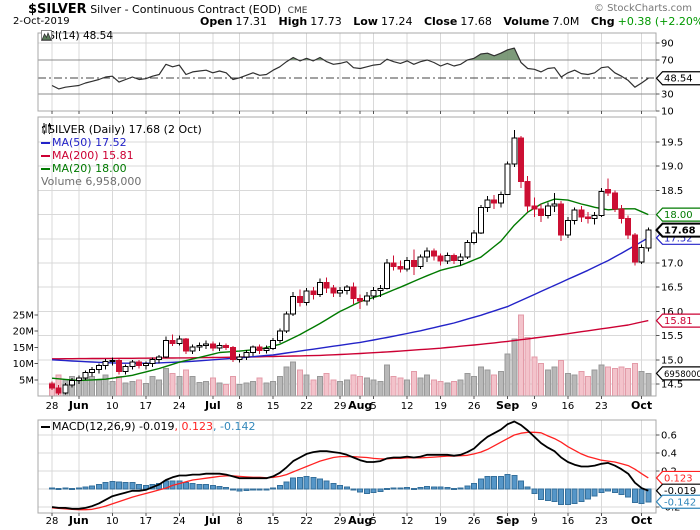  What do you see at coordinates (534, 406) in the screenshot?
I see `x-axis-label: 9` at bounding box center [534, 406].